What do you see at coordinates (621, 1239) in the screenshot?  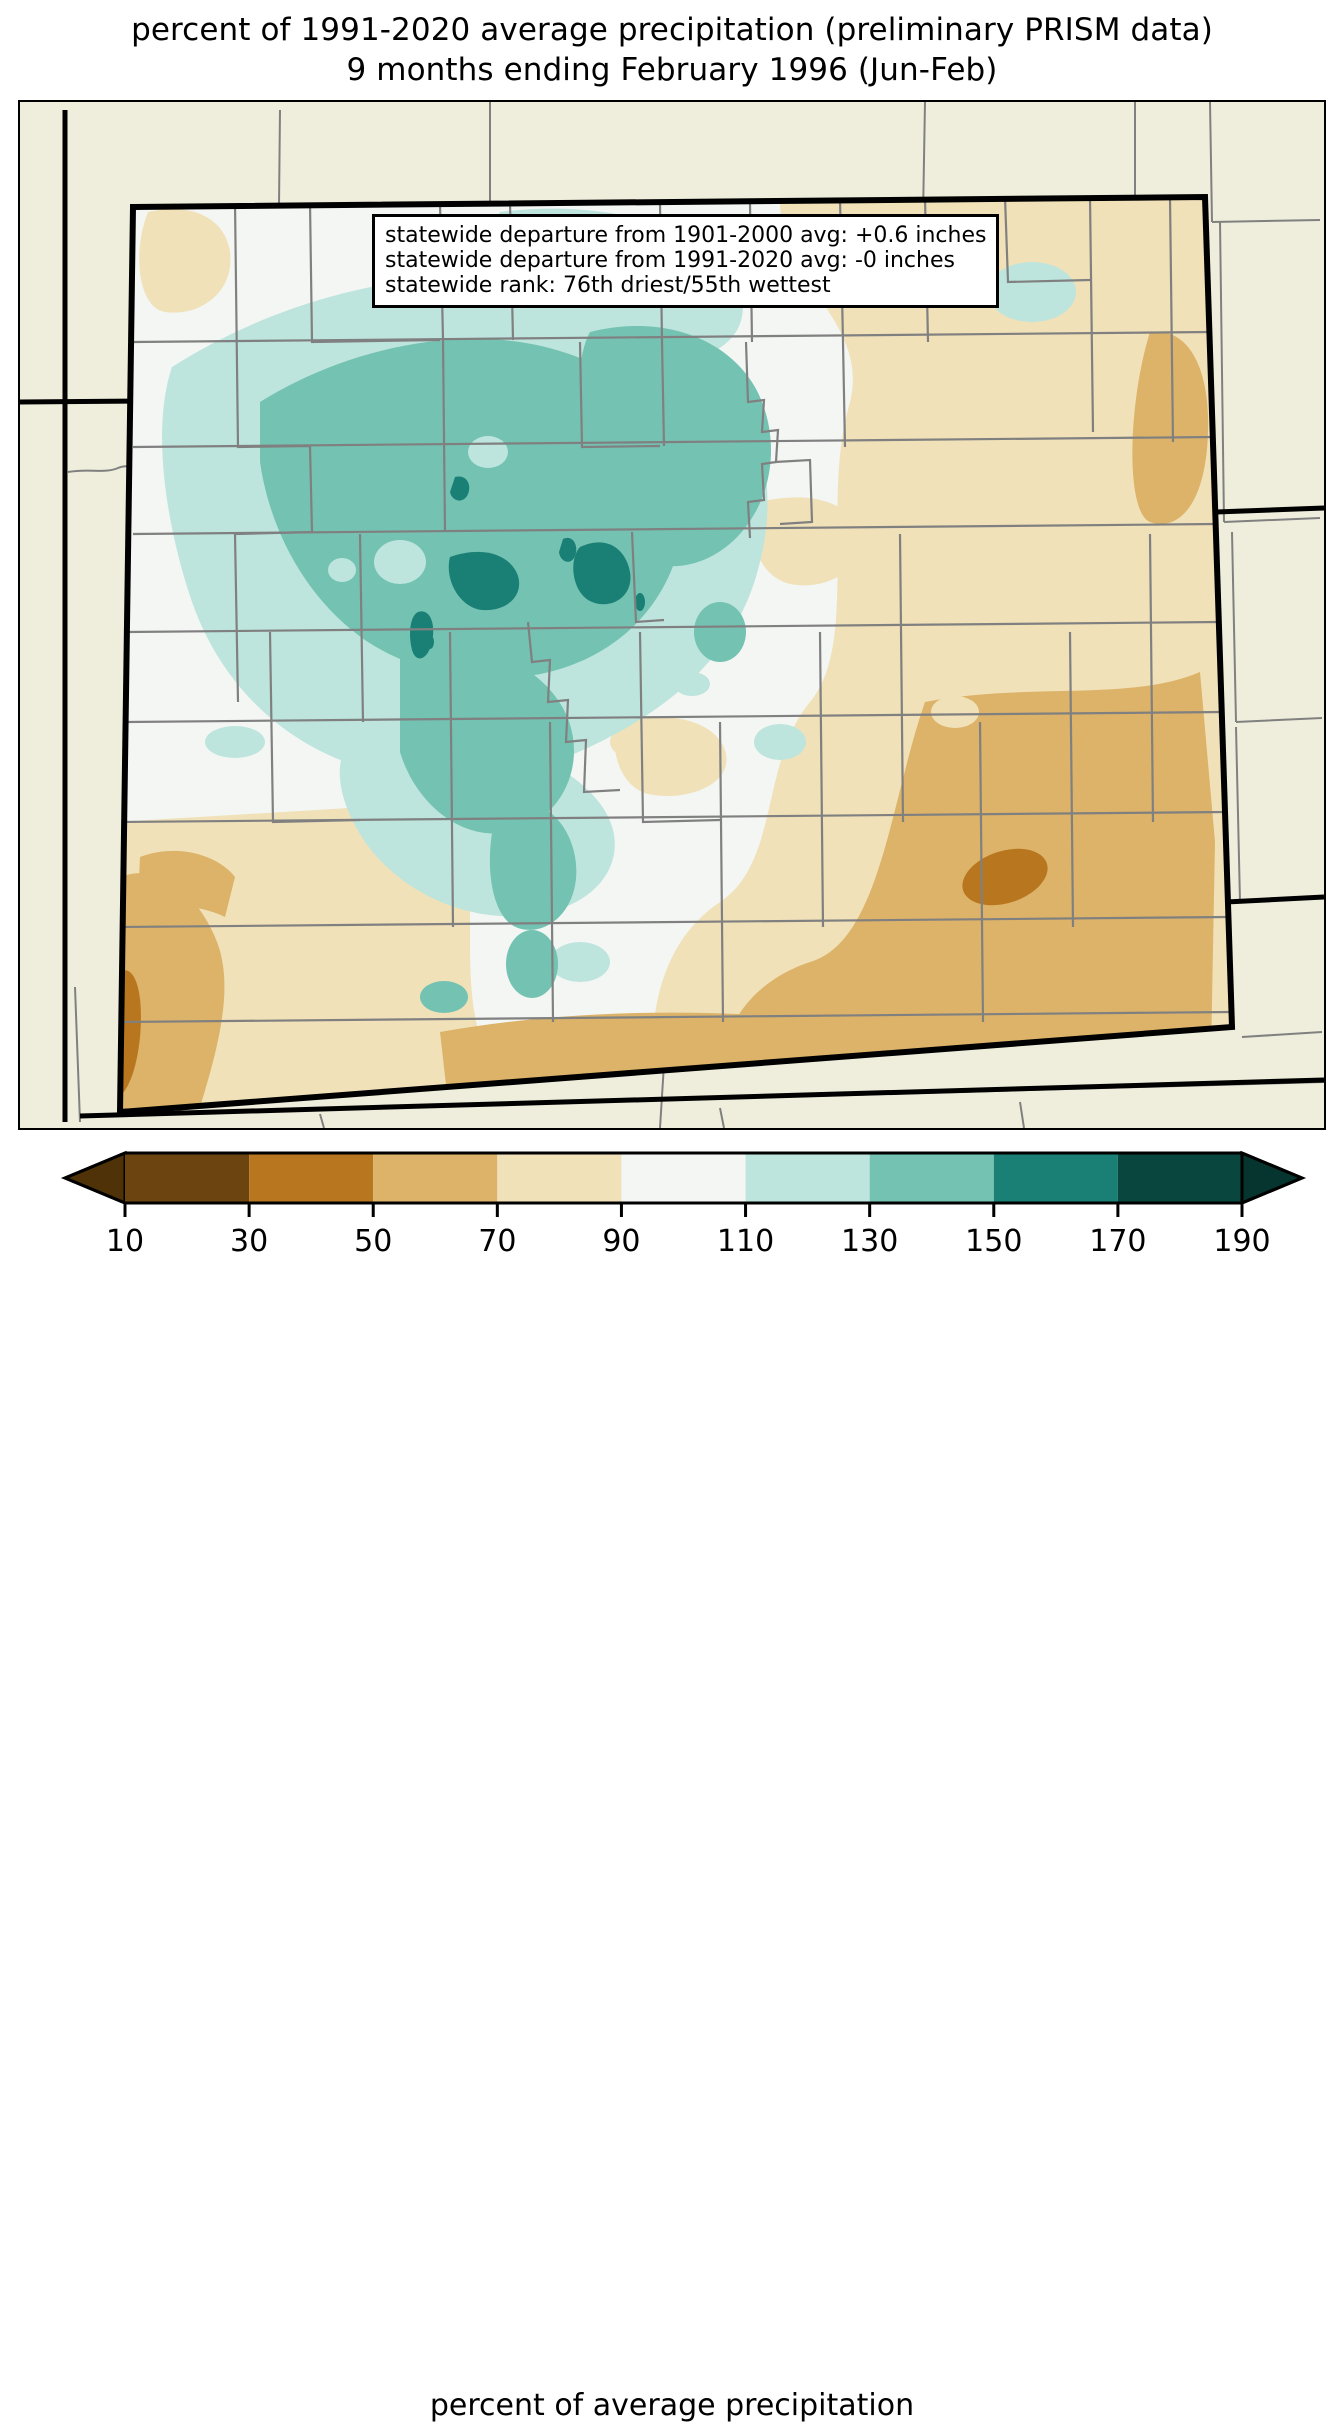 I see `colorbar-tick-label-90: 90` at bounding box center [621, 1239].